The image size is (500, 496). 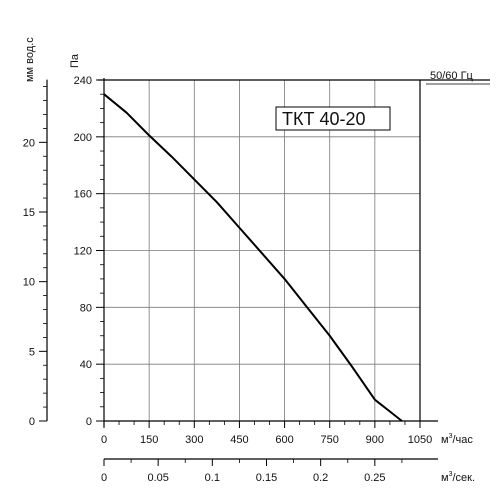 I want to click on x2-tick-label: 0.2, so click(x=320, y=478).